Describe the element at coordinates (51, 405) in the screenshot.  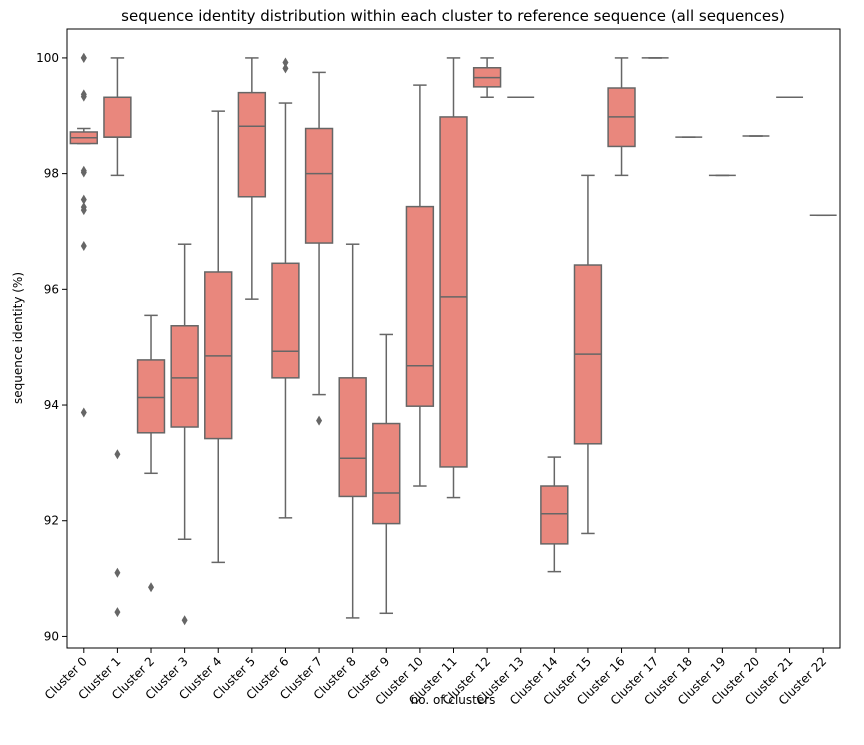
I see `y-tick-label: 94` at that location.